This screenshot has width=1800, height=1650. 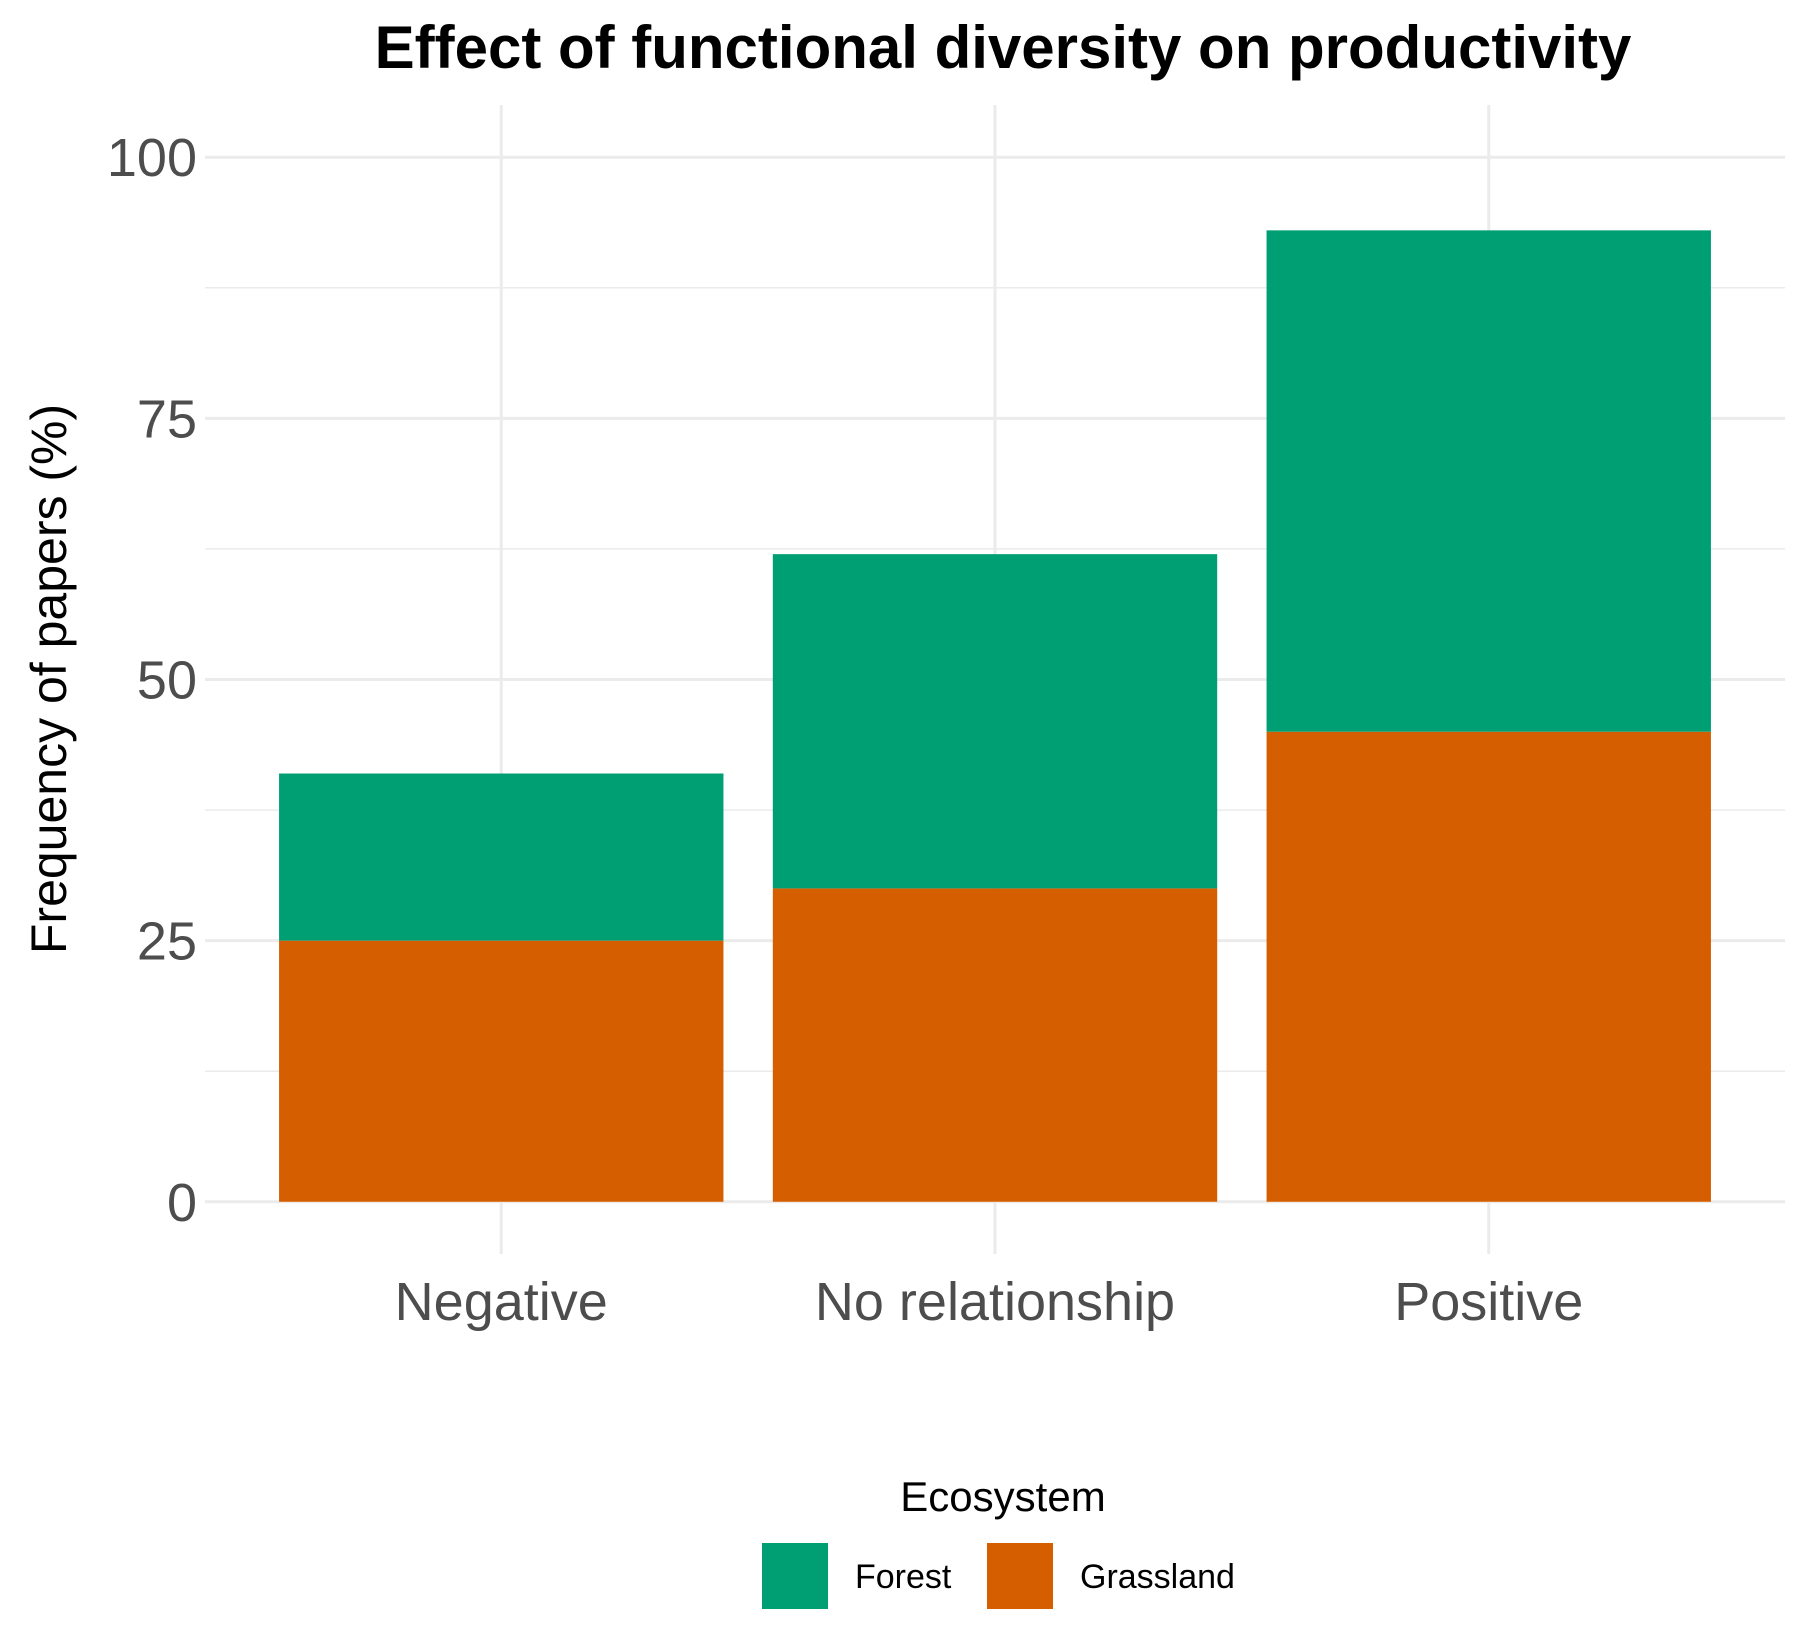 I want to click on legend-key-forest, so click(x=795, y=1576).